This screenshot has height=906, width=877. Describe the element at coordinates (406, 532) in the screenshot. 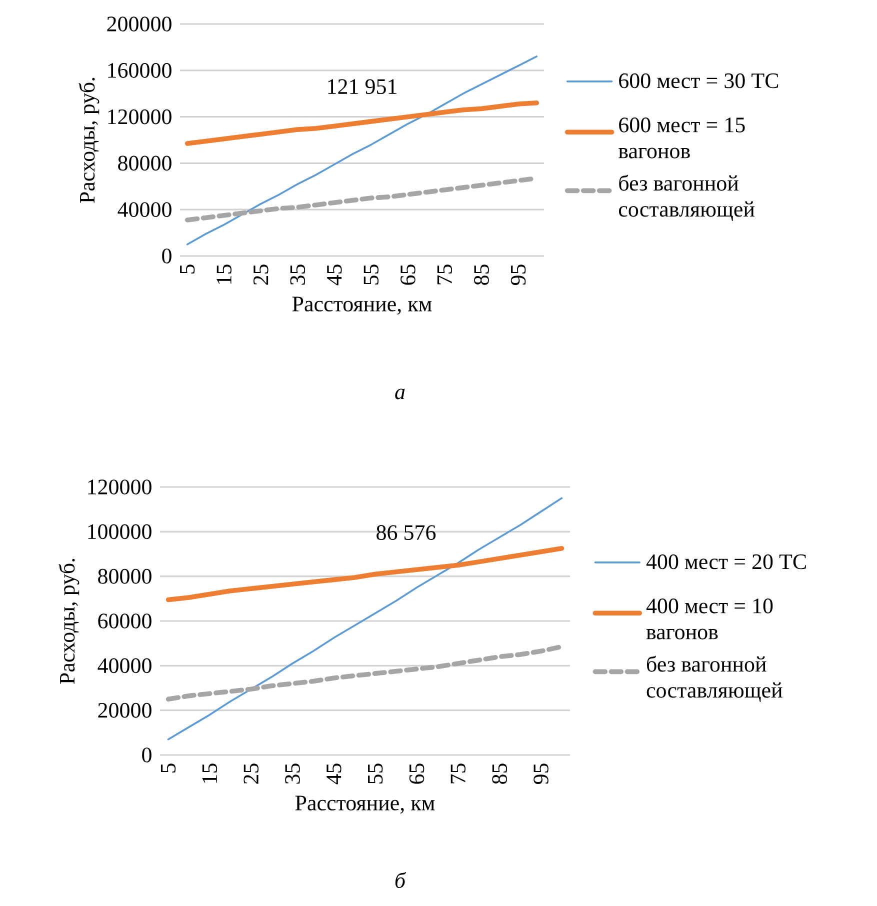

I see `annotation: 86 576` at that location.